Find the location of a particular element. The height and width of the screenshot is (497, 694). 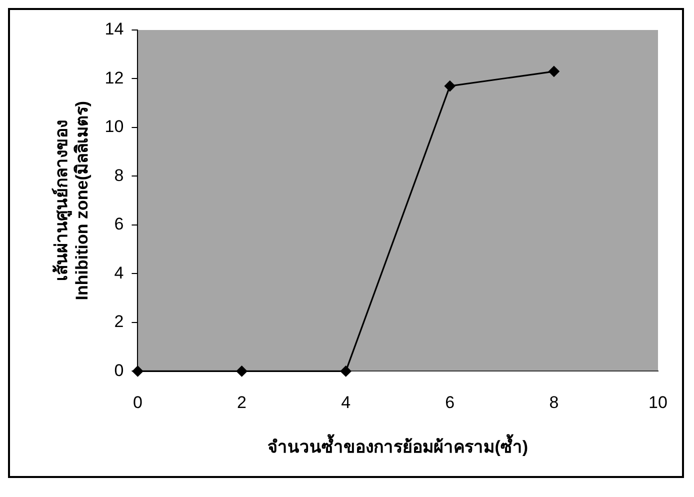

x-tick-label: 2 is located at coordinates (241, 402).